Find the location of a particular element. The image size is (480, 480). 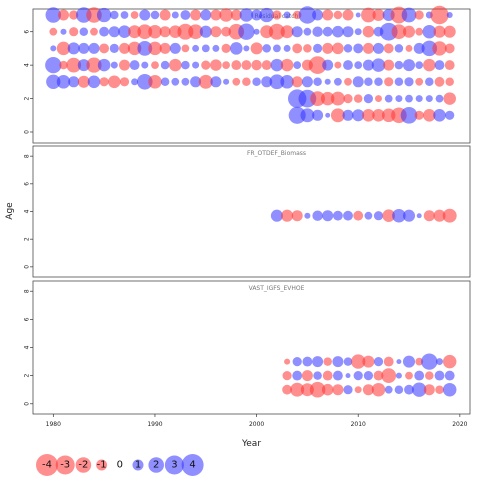

y-tick-label: 4 is located at coordinates (27, 347).